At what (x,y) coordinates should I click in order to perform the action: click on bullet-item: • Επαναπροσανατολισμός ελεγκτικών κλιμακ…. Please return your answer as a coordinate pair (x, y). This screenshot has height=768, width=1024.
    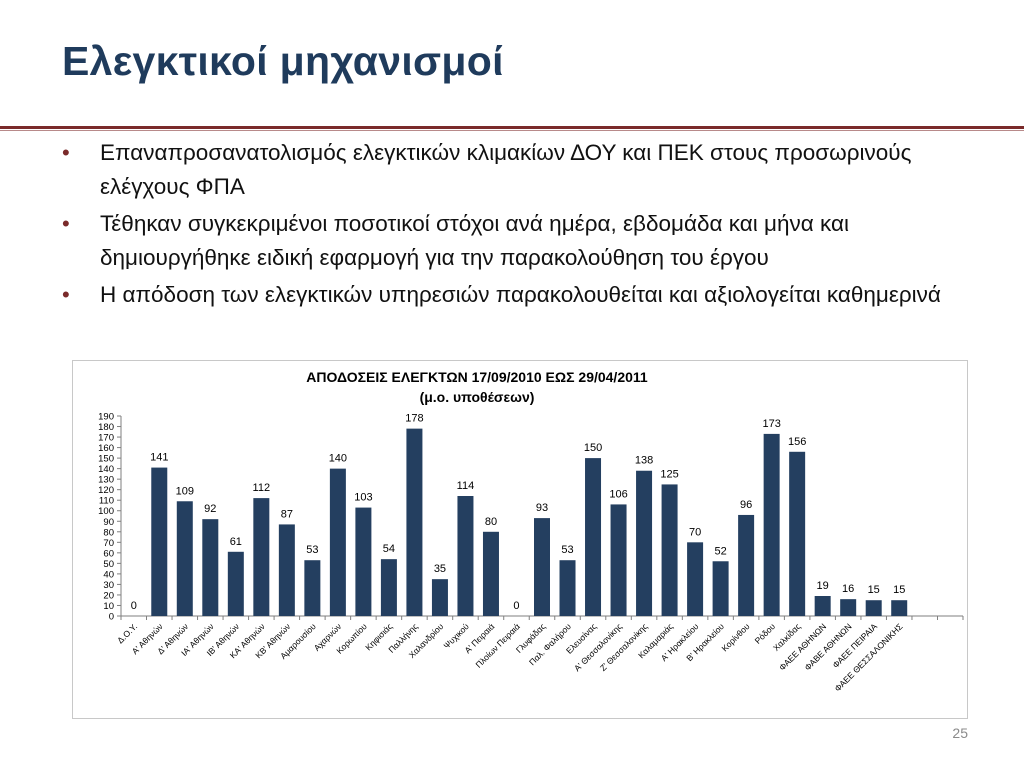
    Looking at the image, I should click on (522, 170).